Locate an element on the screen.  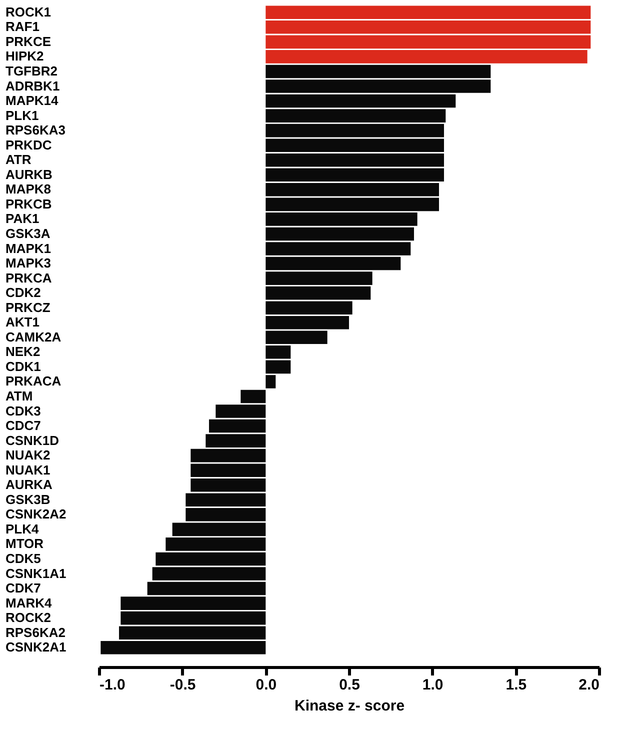
x-tick-label: 2.0 is located at coordinates (589, 685).